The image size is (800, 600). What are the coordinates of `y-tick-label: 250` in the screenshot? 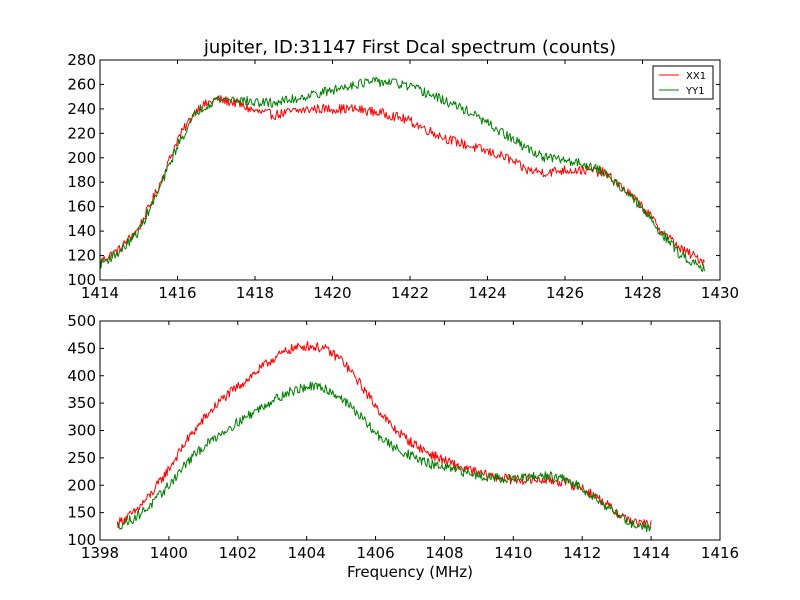 It's located at (81, 458).